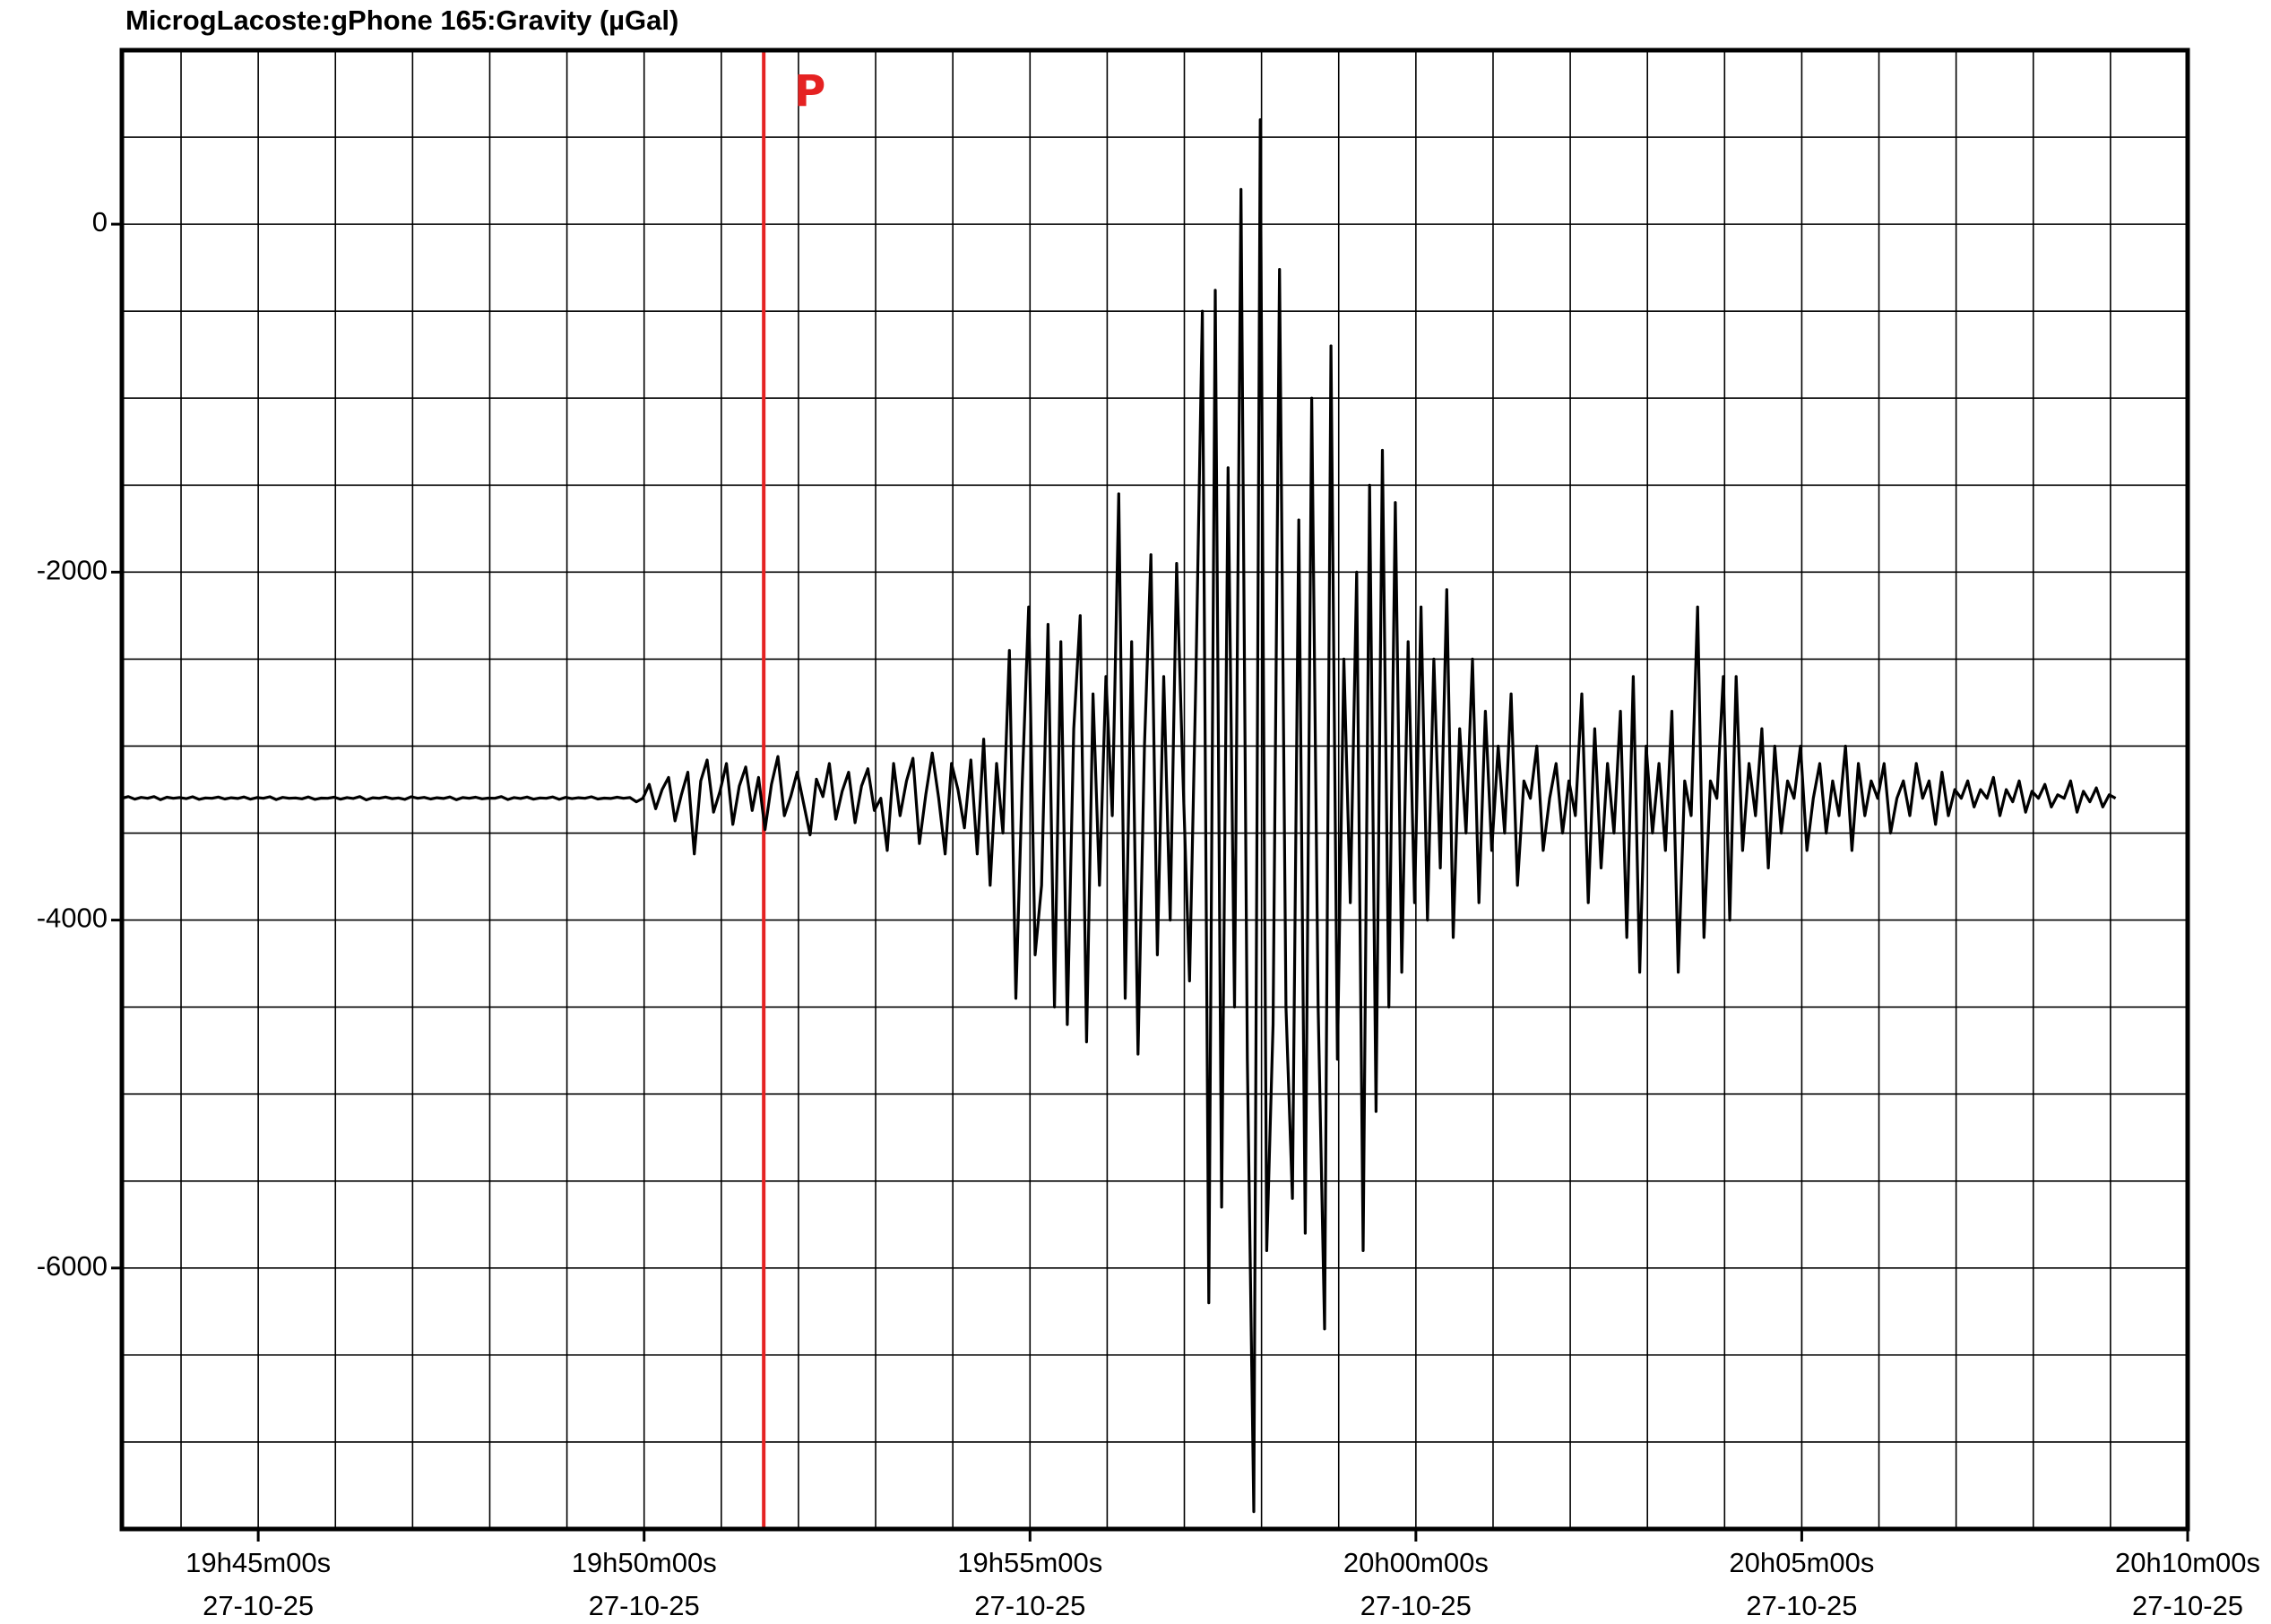 This screenshot has height=1624, width=2271. Describe the element at coordinates (100, 222) in the screenshot. I see `y-tick-label: 0` at that location.